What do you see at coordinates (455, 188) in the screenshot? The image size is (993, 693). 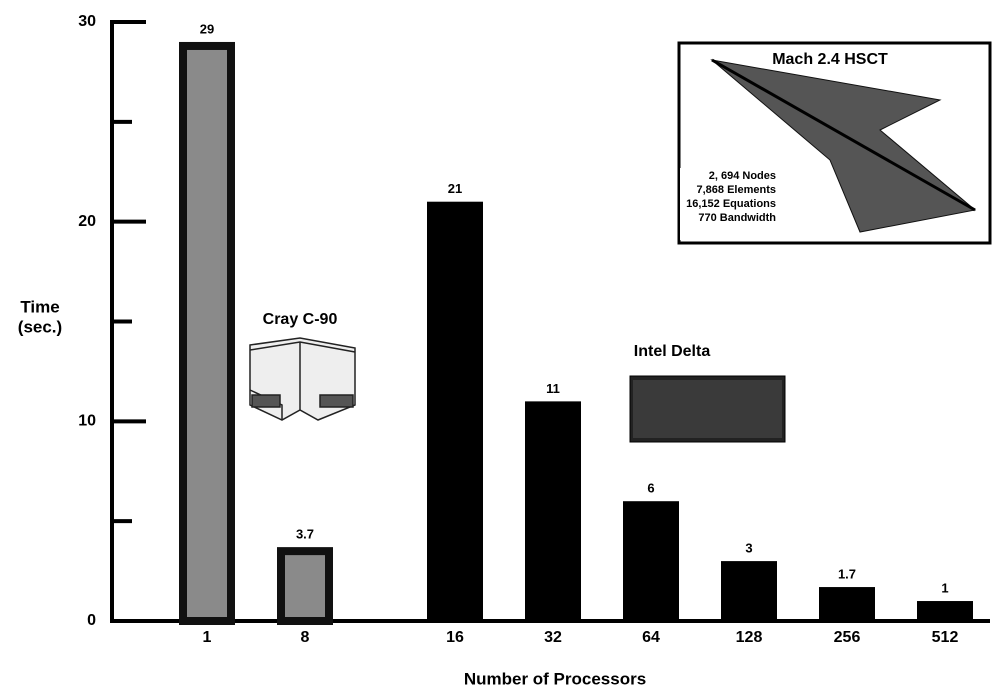 I see `data-label: 21` at bounding box center [455, 188].